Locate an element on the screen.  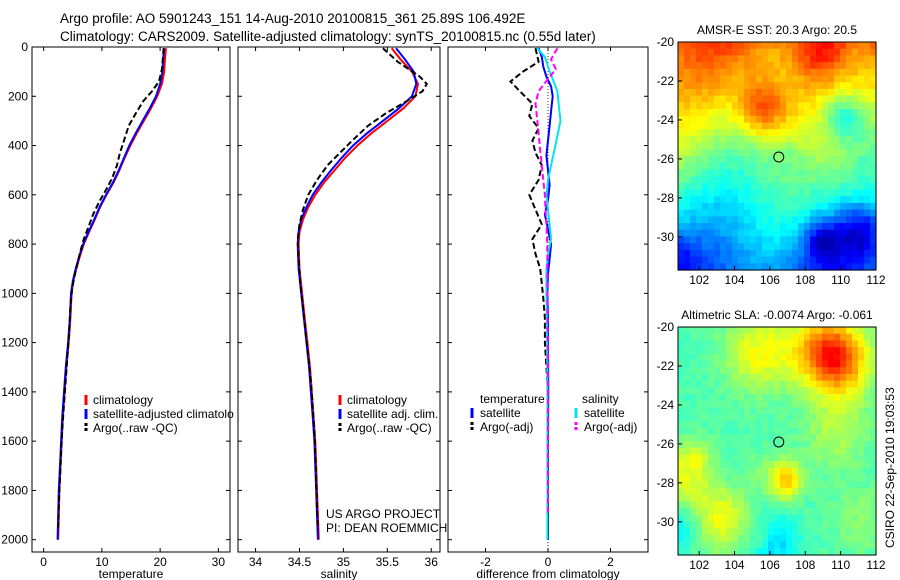
salinity-legend-label: Argo(..raw -QC) is located at coordinates (389, 428).